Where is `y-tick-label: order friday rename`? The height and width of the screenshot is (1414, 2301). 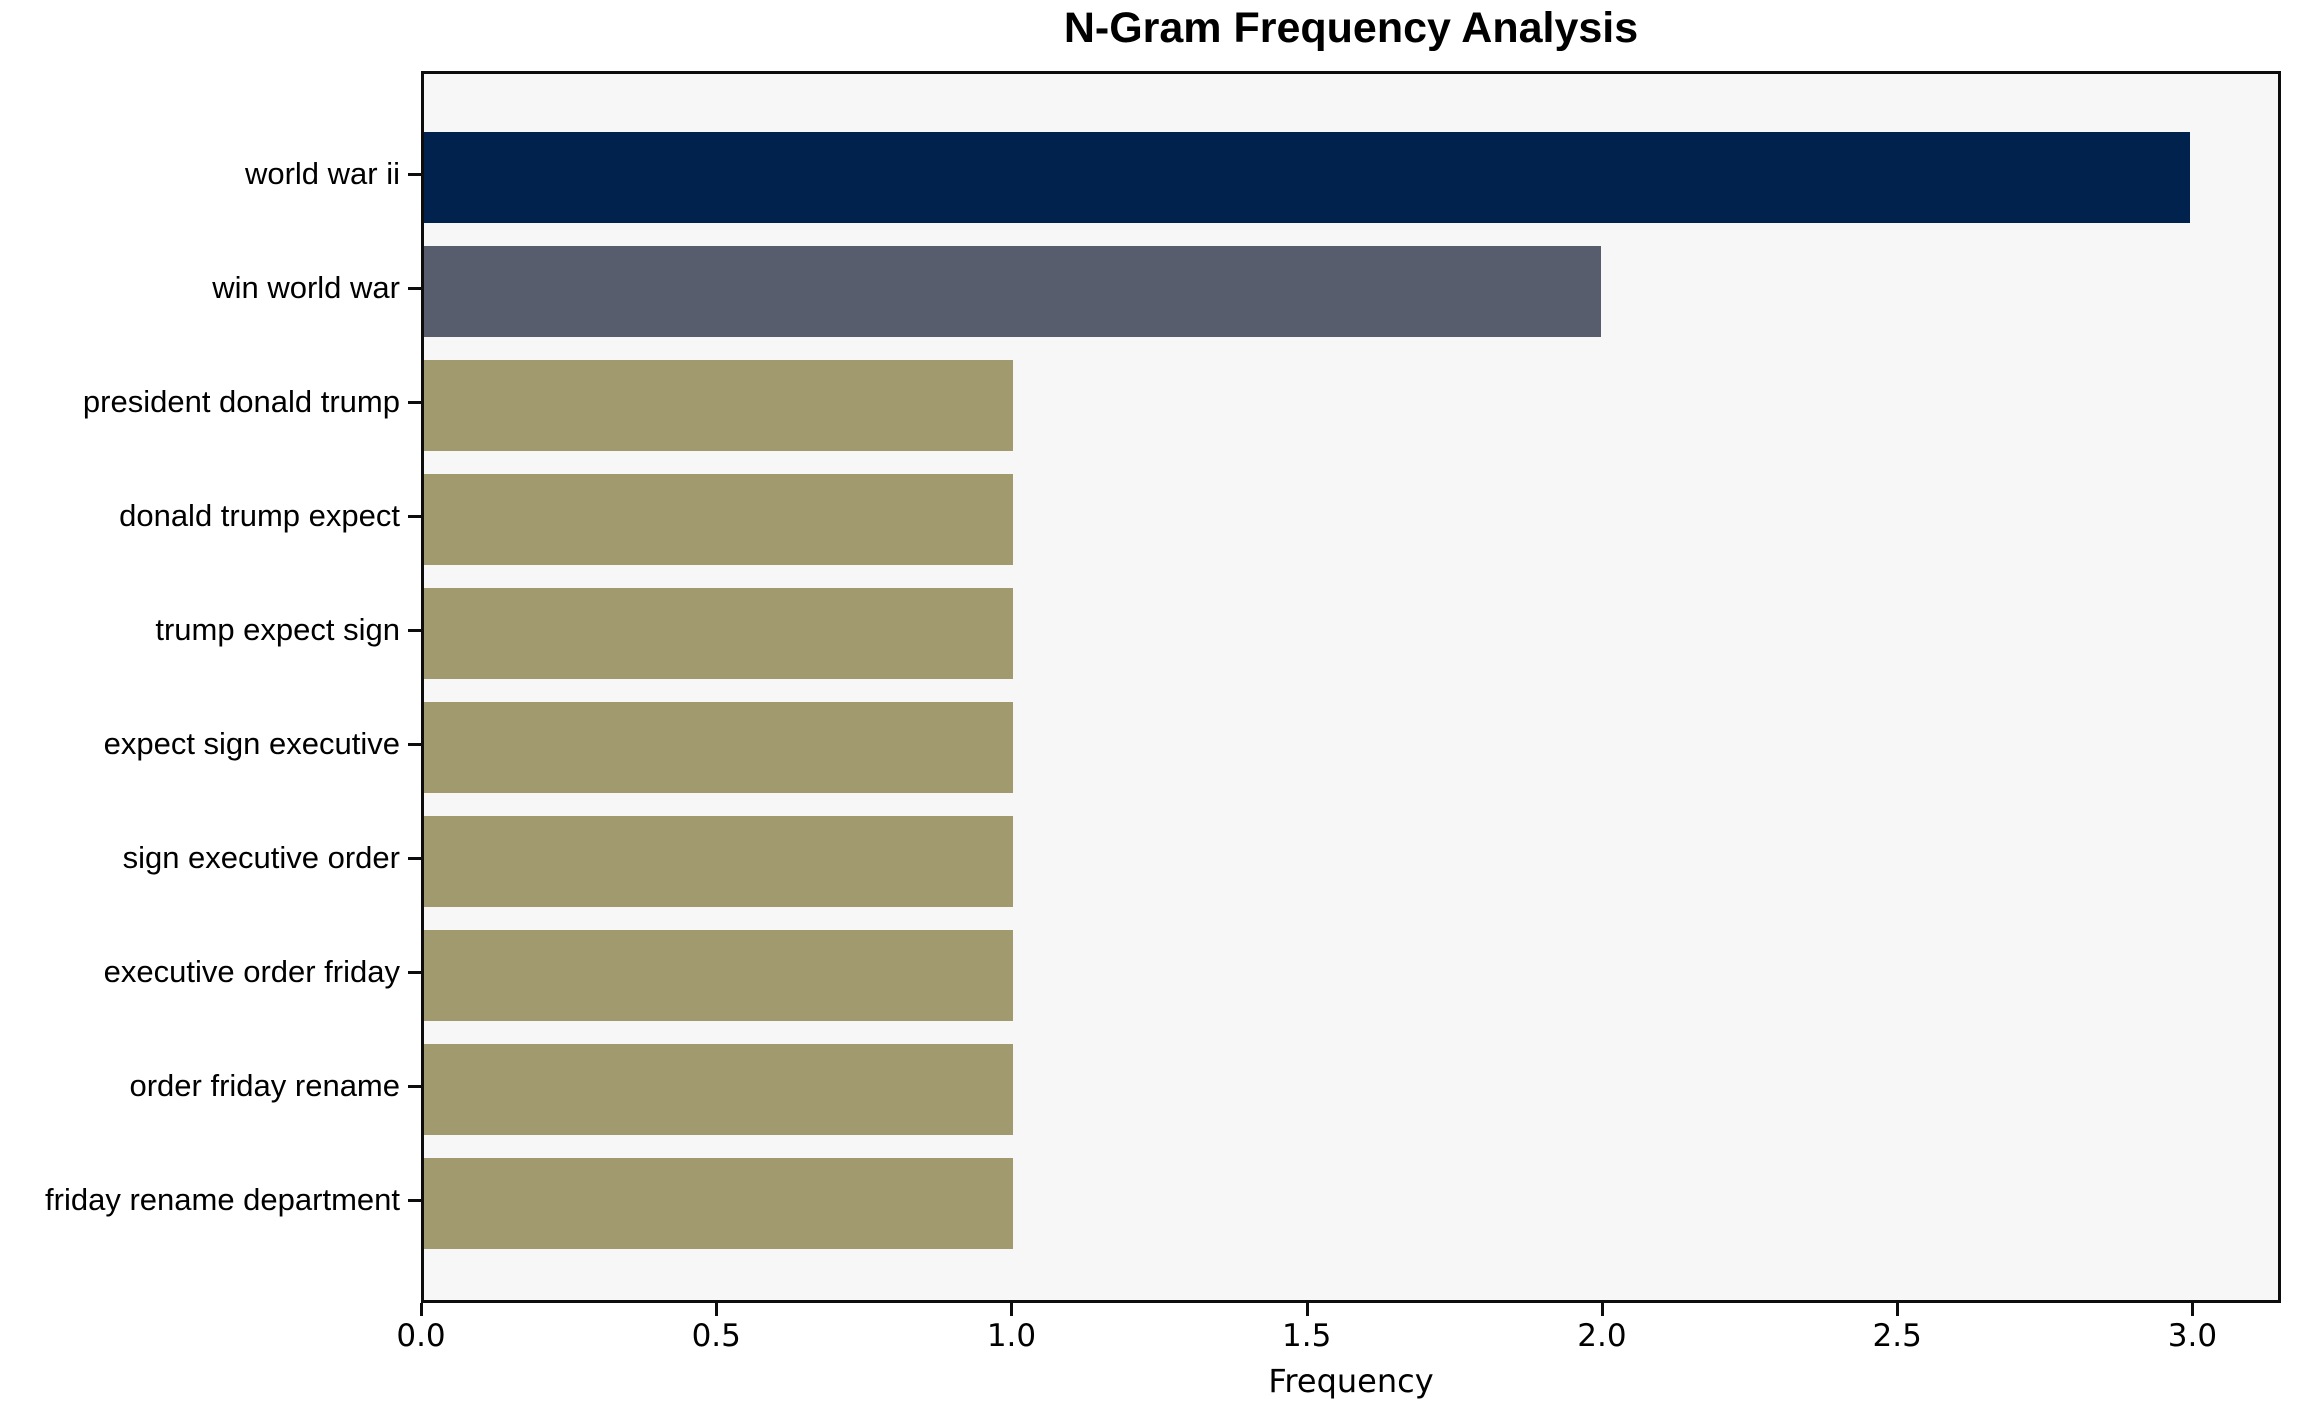
y-tick-label: order friday rename is located at coordinates (264, 1085).